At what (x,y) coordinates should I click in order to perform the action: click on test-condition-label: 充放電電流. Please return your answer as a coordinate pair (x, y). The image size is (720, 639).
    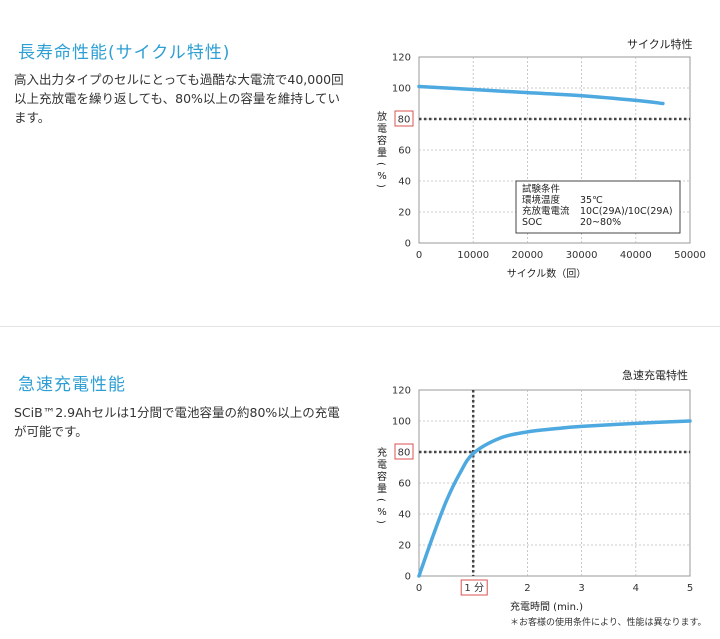
    Looking at the image, I should click on (546, 211).